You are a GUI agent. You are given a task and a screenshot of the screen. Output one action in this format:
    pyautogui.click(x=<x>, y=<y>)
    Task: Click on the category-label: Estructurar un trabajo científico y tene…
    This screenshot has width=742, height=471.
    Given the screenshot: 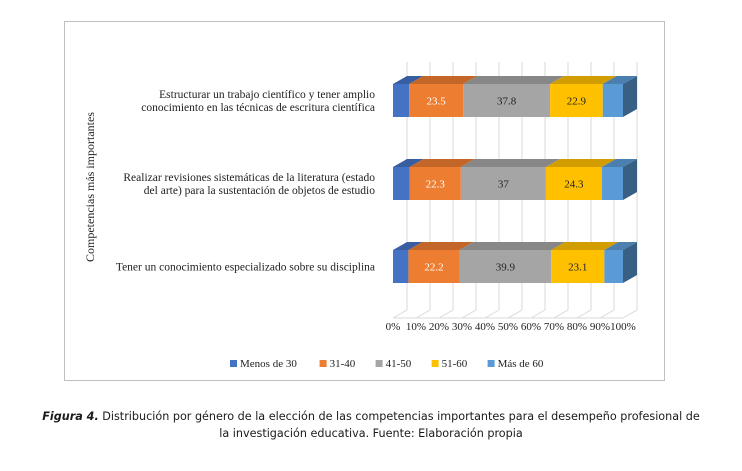 What is the action you would take?
    pyautogui.click(x=267, y=95)
    